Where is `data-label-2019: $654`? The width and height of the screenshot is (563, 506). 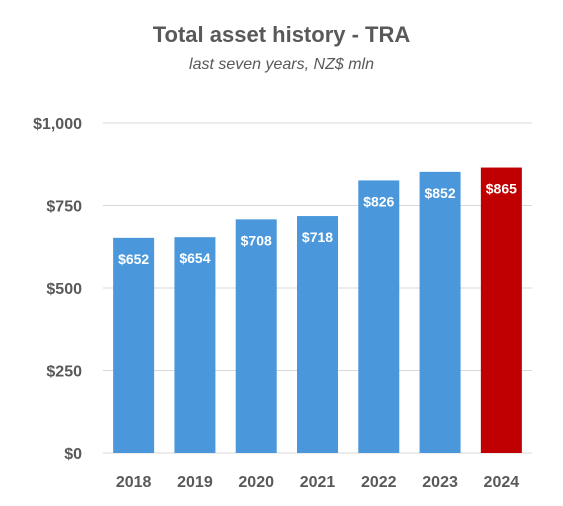
data-label-2019: $654 is located at coordinates (194, 258).